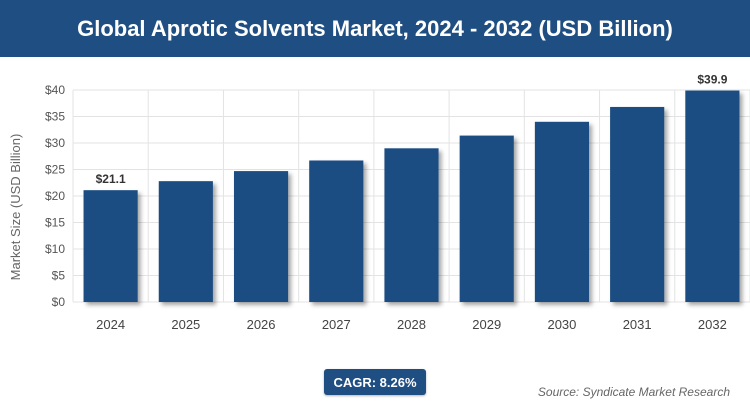  What do you see at coordinates (15, 207) in the screenshot?
I see `y-axis-label: Market Size (USD Billion)` at bounding box center [15, 207].